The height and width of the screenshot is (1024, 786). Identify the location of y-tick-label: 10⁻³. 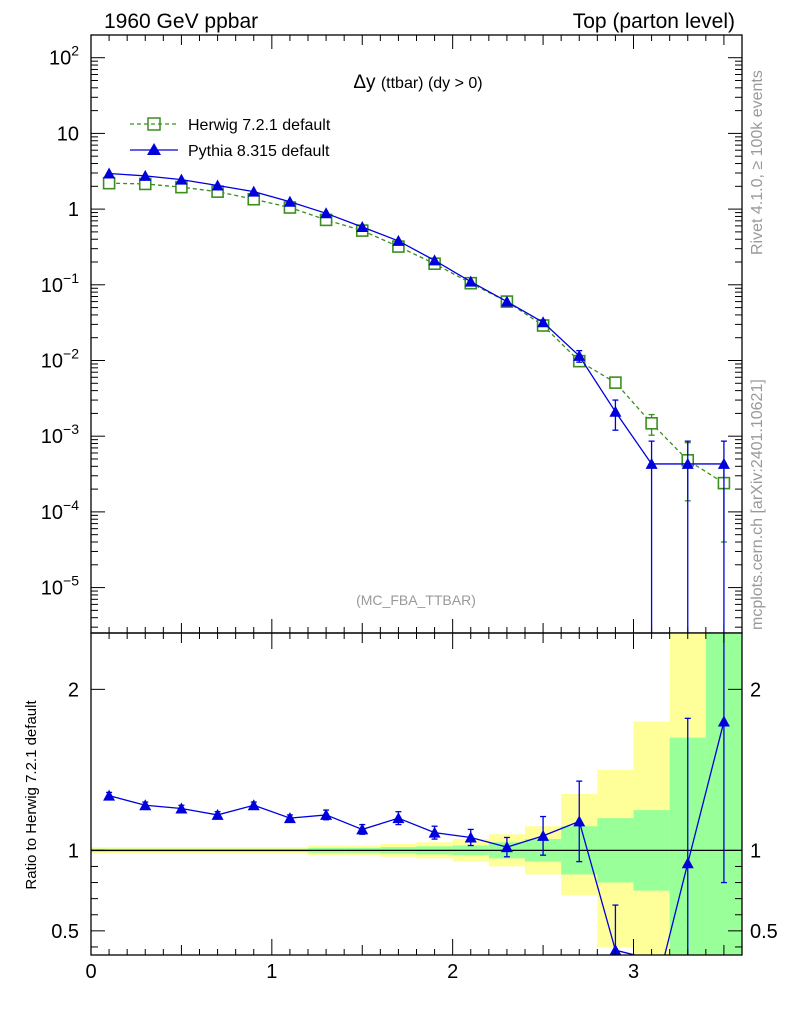
(60, 434).